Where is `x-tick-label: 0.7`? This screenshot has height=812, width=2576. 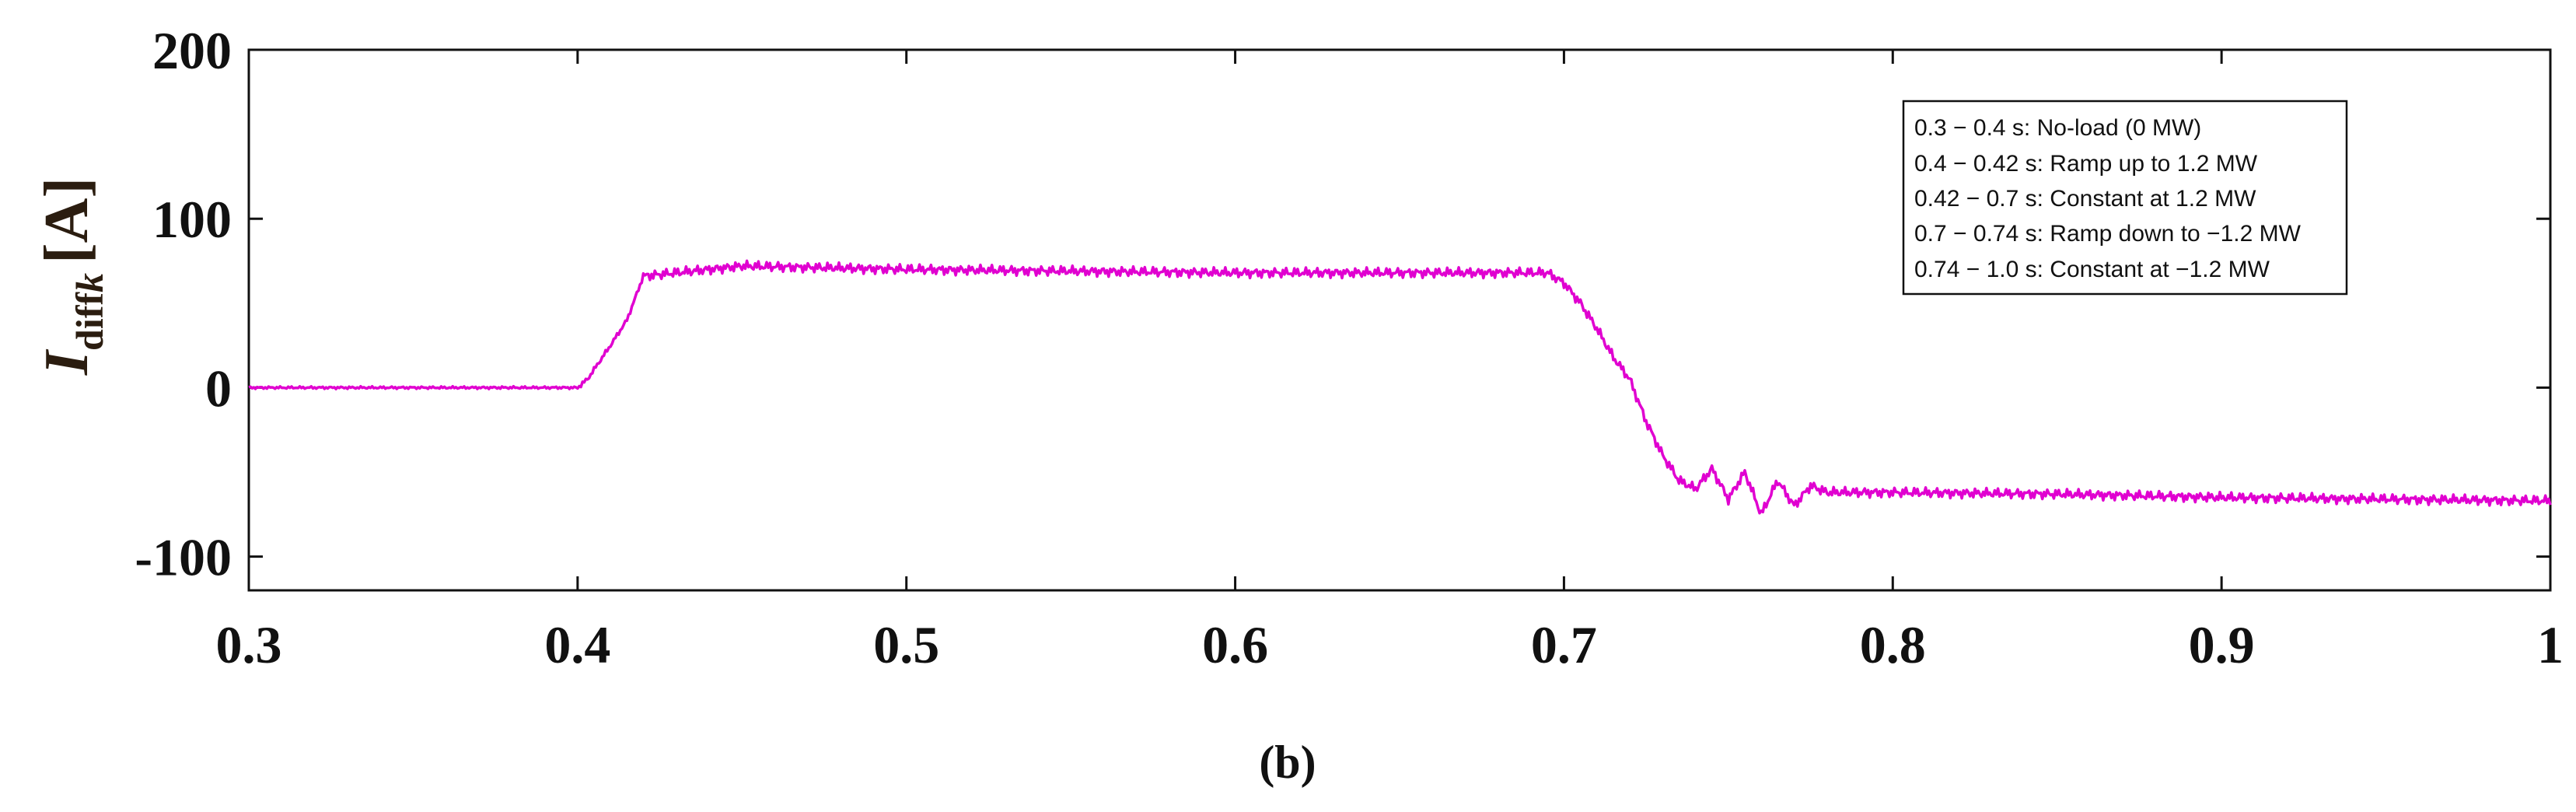
x-tick-label: 0.7 is located at coordinates (1564, 645).